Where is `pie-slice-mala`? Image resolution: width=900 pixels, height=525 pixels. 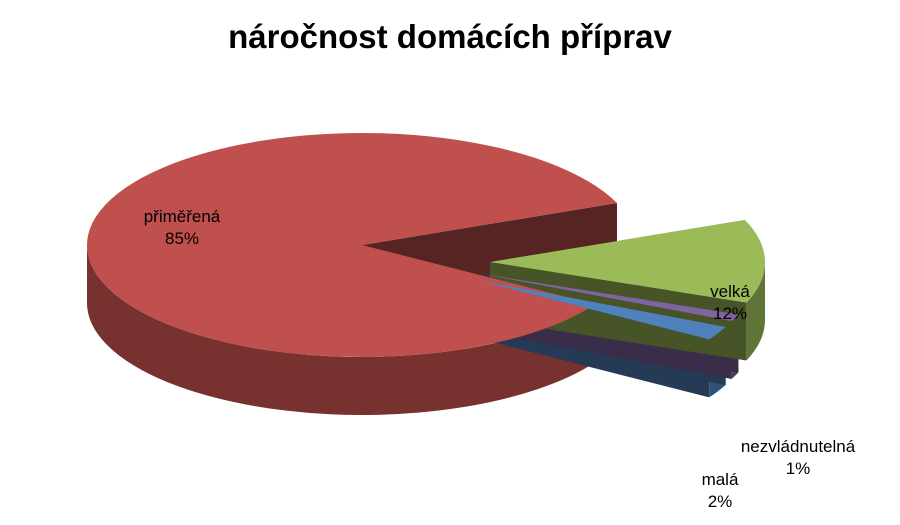 pie-slice-mala is located at coordinates (601, 310).